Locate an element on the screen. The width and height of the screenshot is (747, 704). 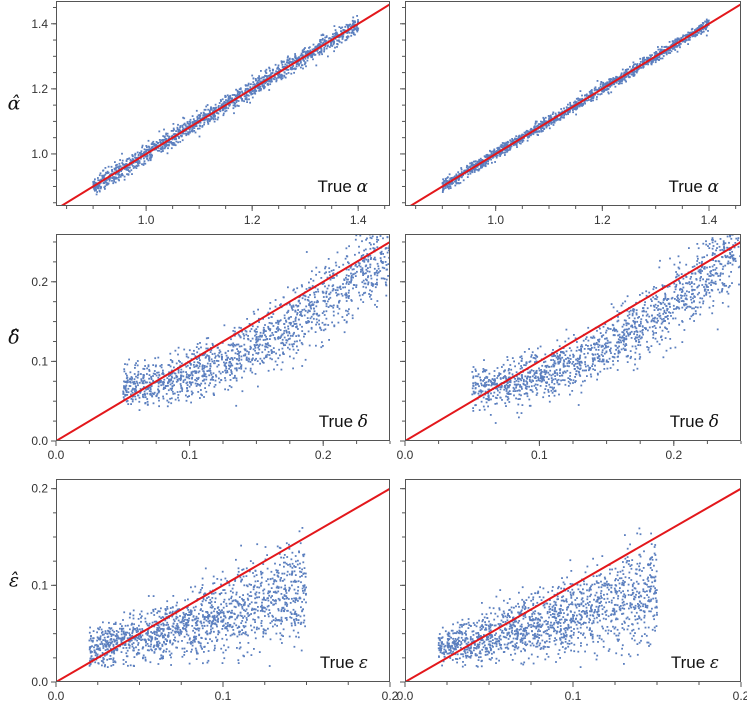
annotation-text: True is located at coordinates (336, 186).